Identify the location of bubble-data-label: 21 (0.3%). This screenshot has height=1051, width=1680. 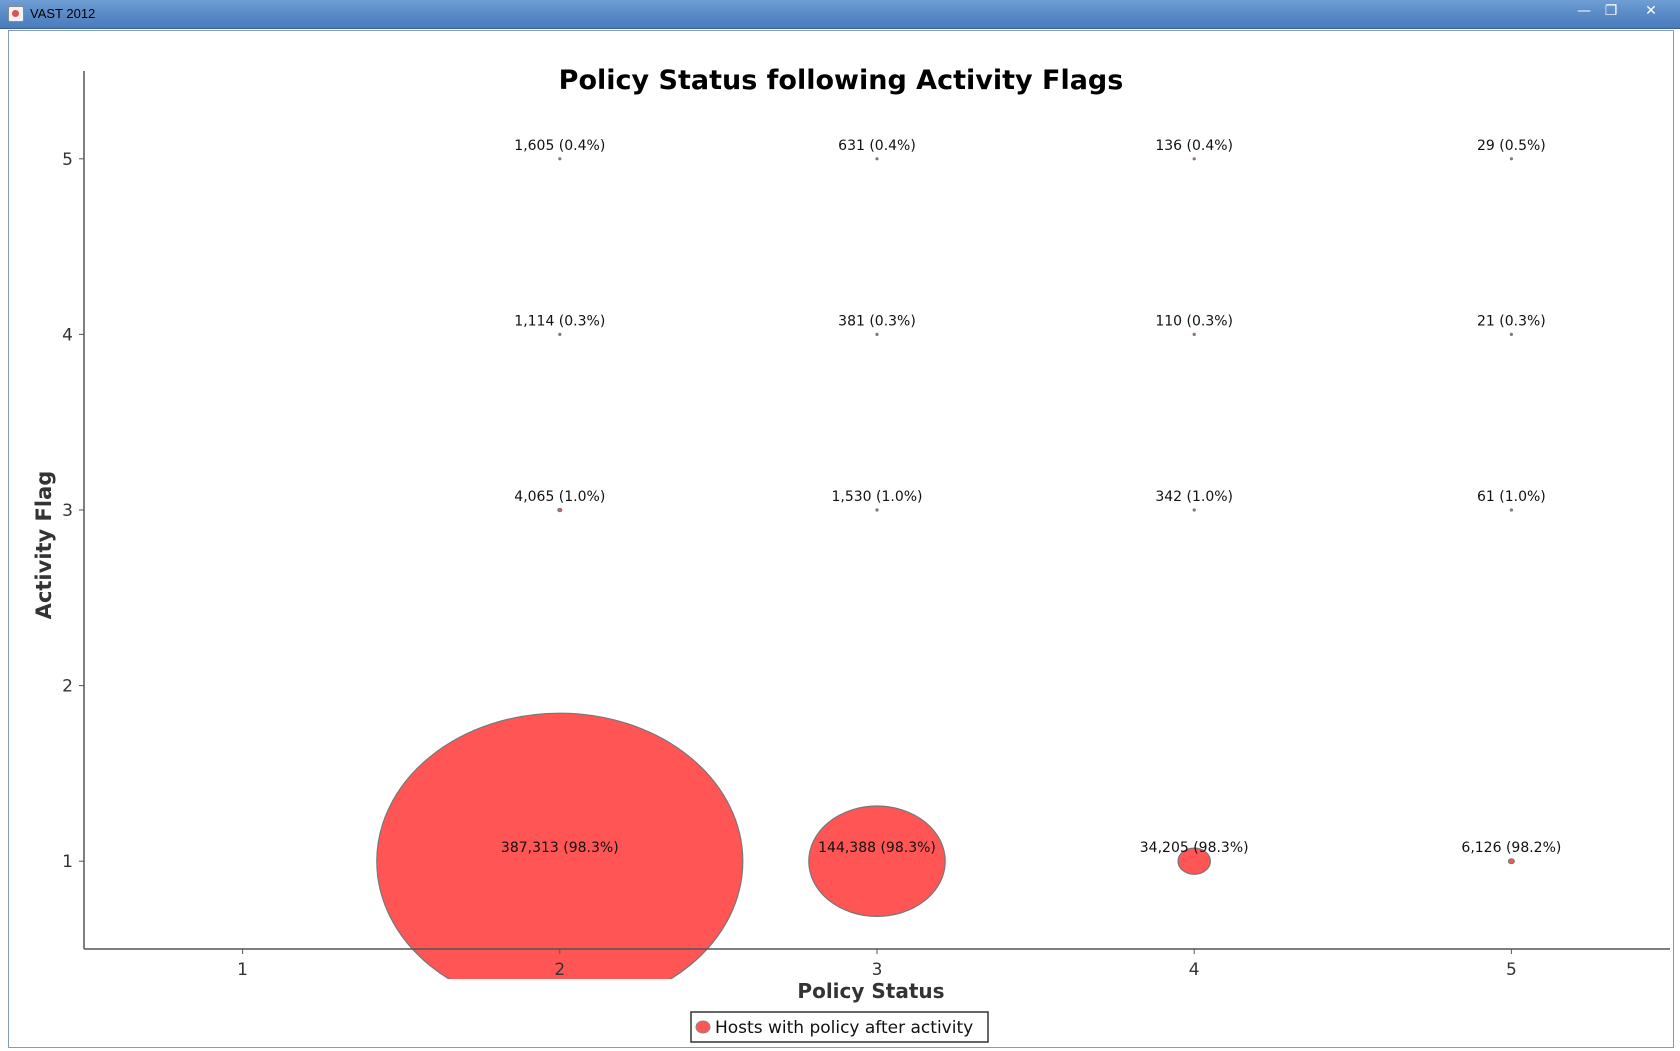
(1511, 321).